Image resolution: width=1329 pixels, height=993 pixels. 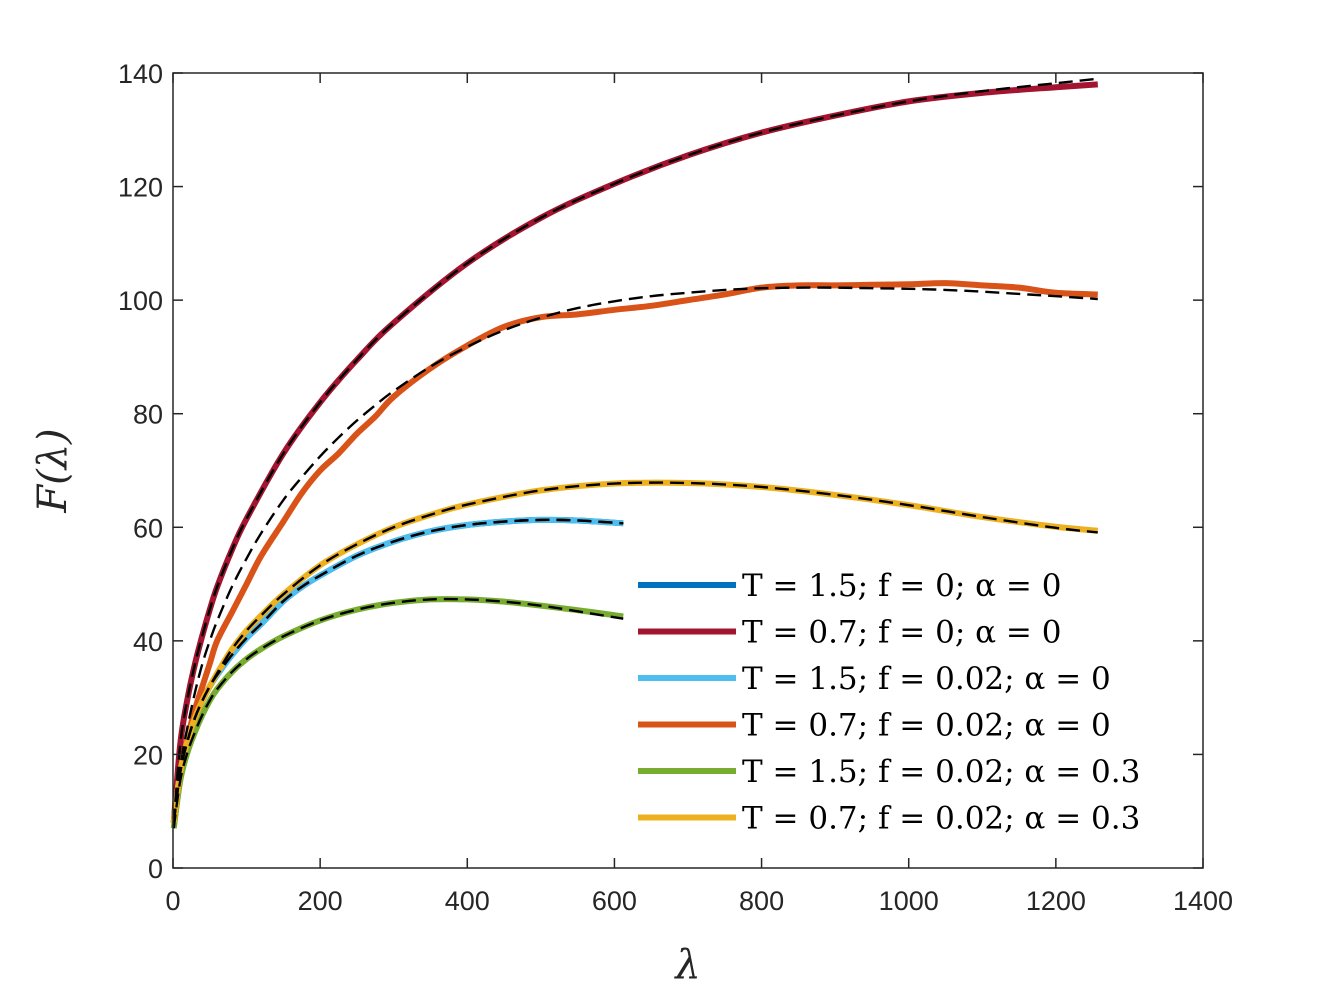 I want to click on x-tick-label: 800, so click(x=761, y=901).